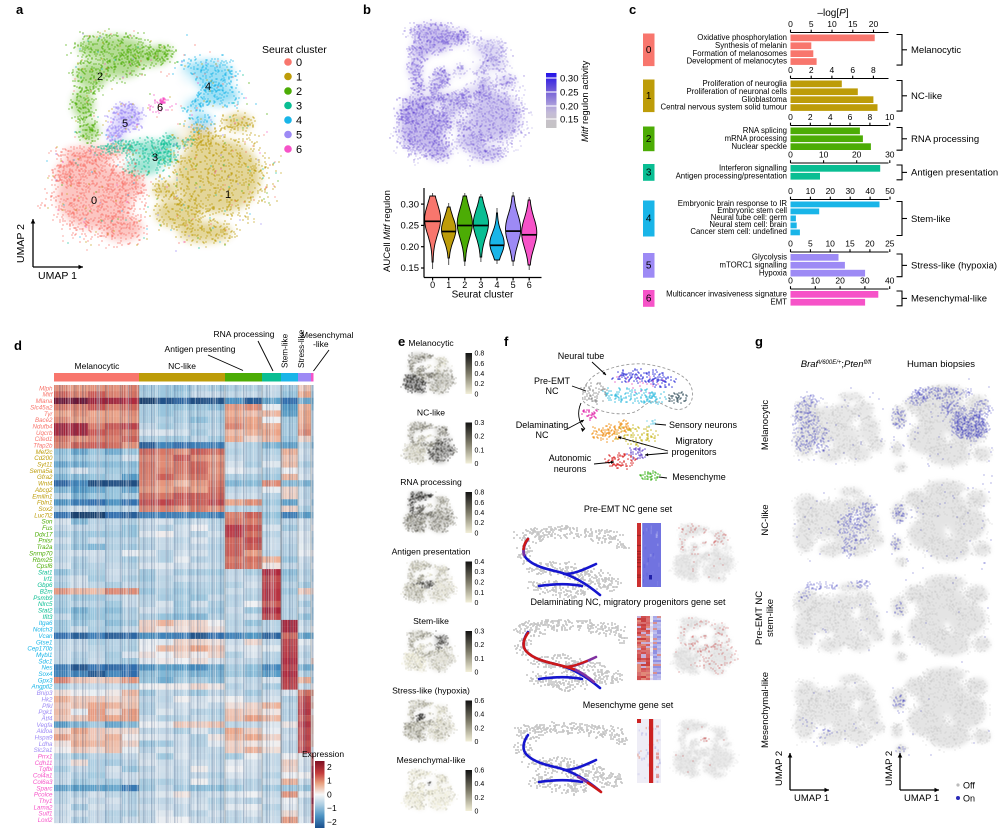 Image resolution: width=1003 pixels, height=837 pixels. What do you see at coordinates (46, 719) in the screenshot?
I see `svg-text: Atf4` at bounding box center [46, 719].